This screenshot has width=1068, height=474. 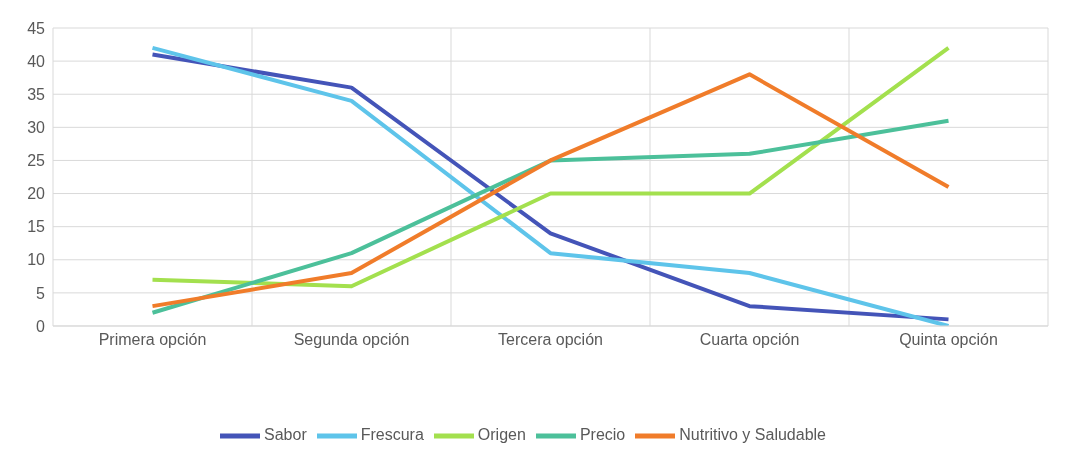 What do you see at coordinates (36, 61) in the screenshot?
I see `y-tick-label: 40` at bounding box center [36, 61].